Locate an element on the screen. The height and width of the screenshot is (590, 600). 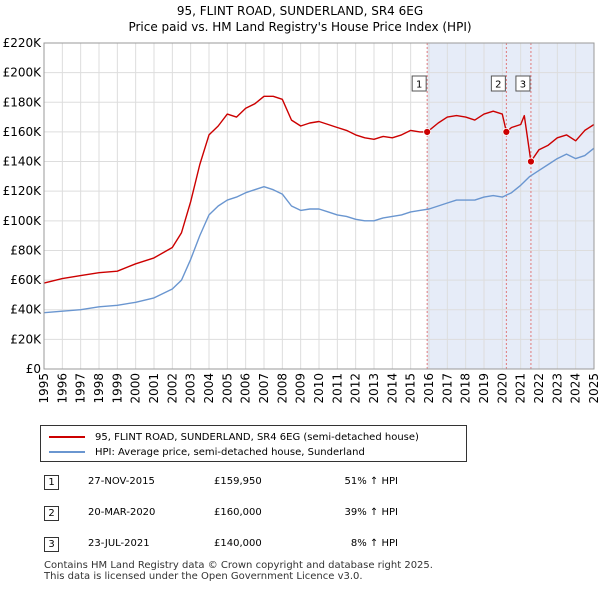
sale-marker-layer: 1 2 3 is located at coordinates (473, 120).